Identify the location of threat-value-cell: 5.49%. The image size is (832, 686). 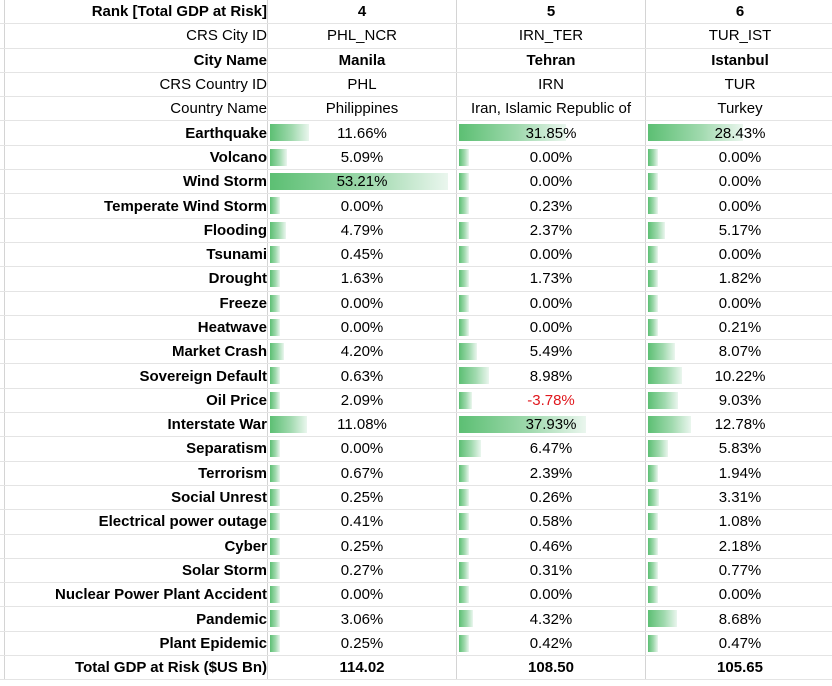
(551, 352).